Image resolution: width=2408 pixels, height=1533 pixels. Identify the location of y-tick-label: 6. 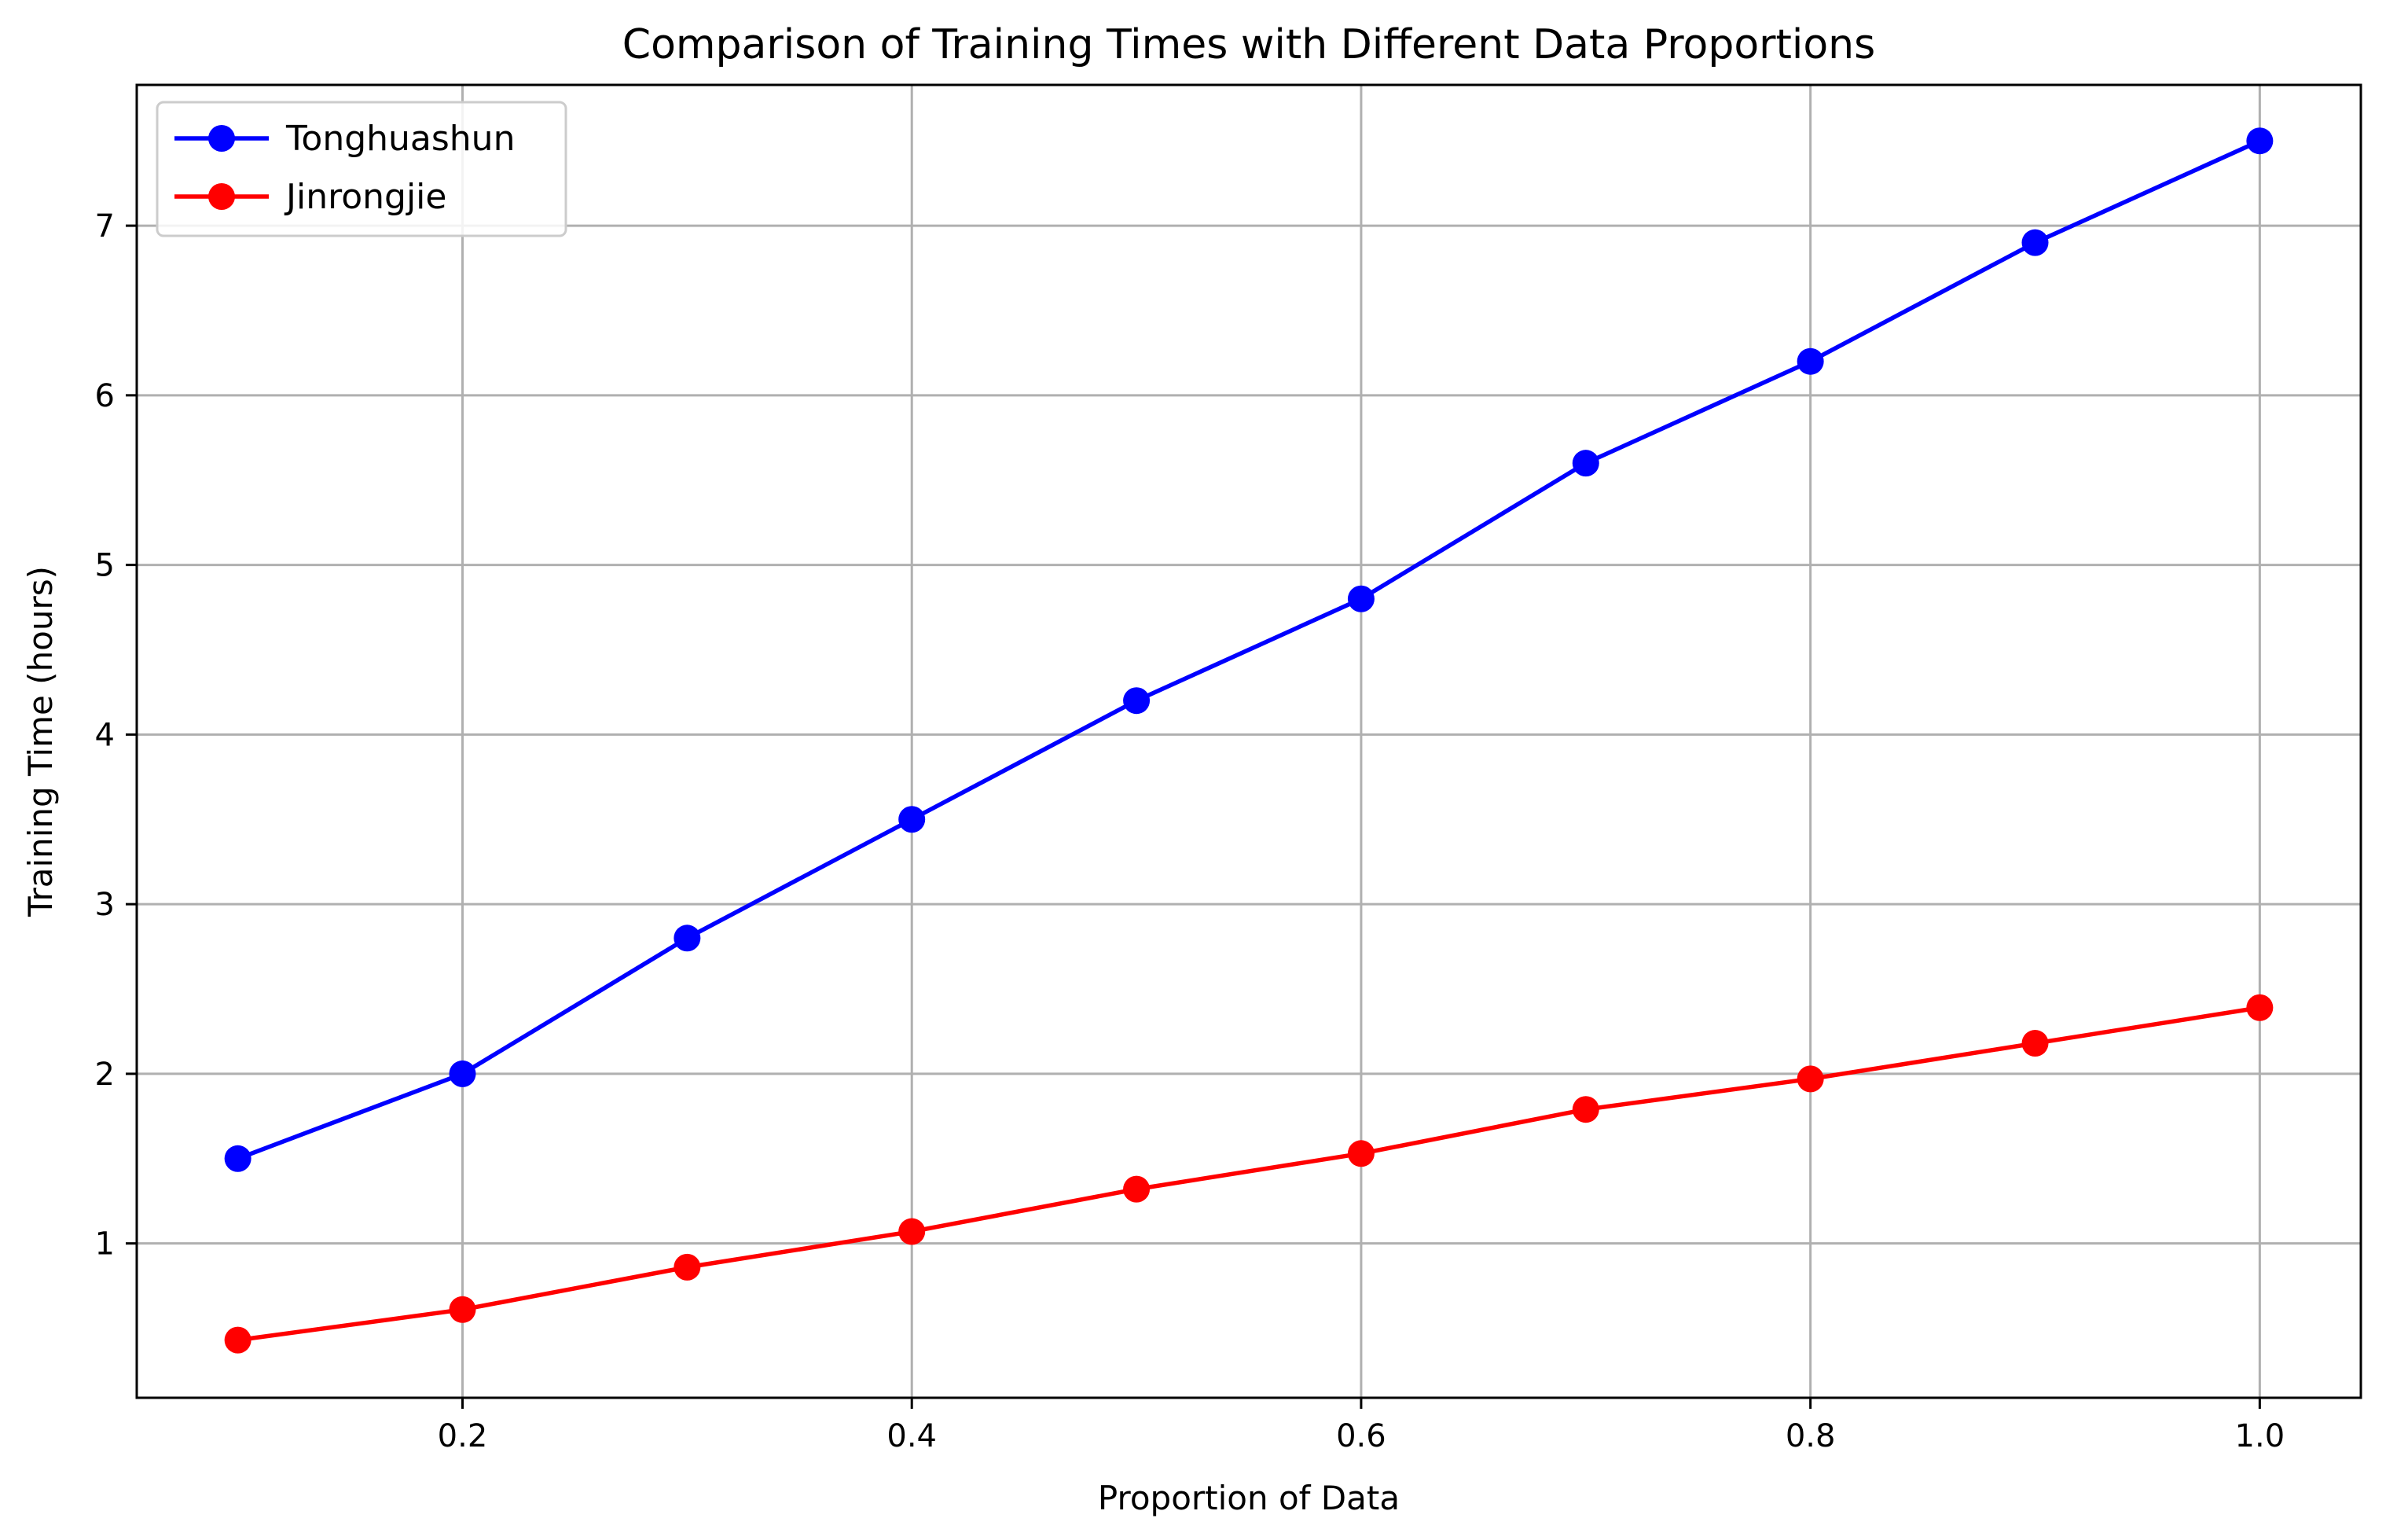
(105, 396).